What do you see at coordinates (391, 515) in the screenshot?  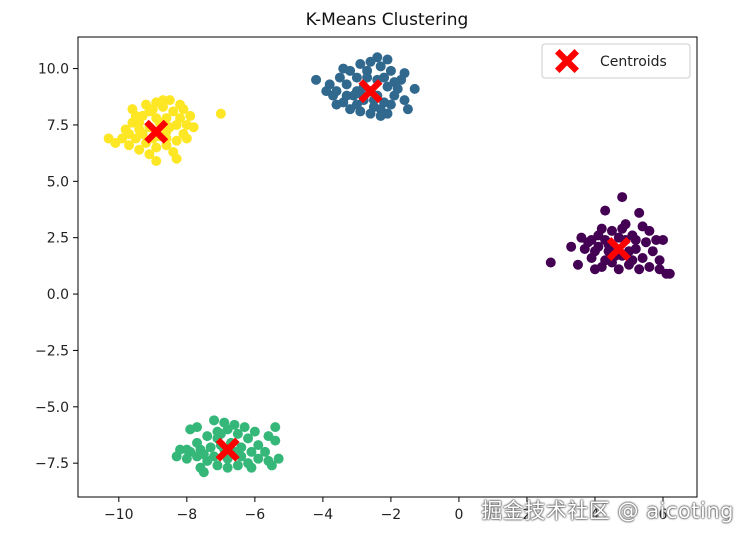 I see `x-tick-label: −2` at bounding box center [391, 515].